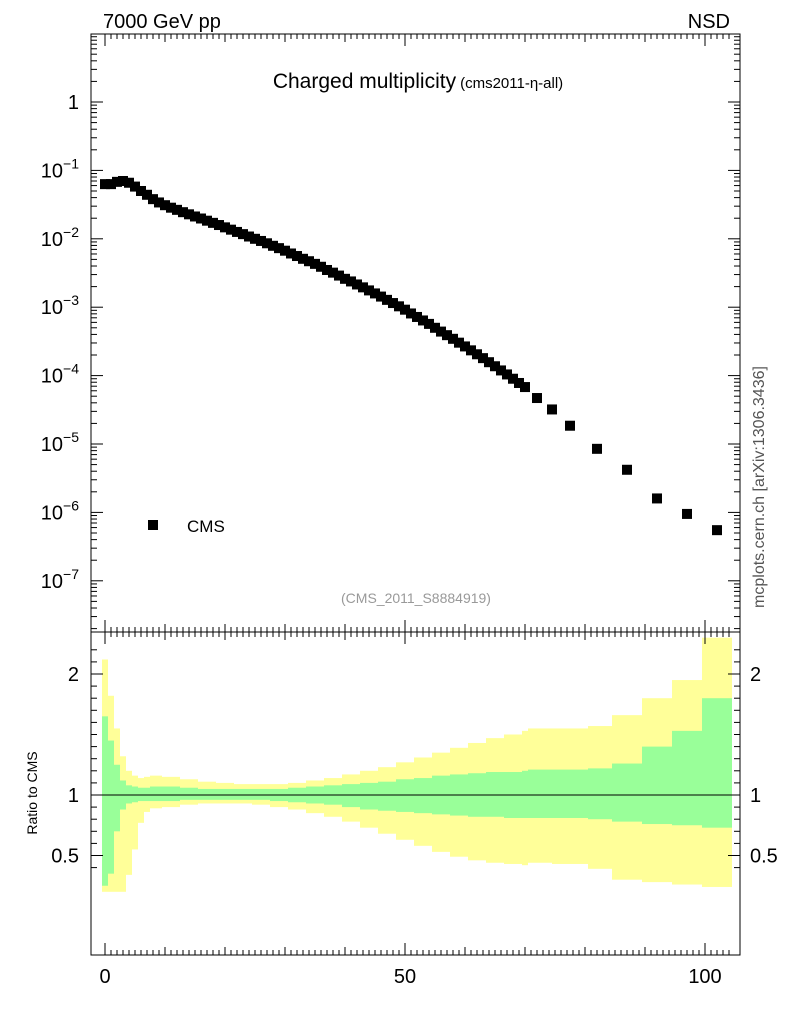 The height and width of the screenshot is (1024, 786). Describe the element at coordinates (60, 237) in the screenshot. I see `y-tick-label: 10⁻²` at that location.